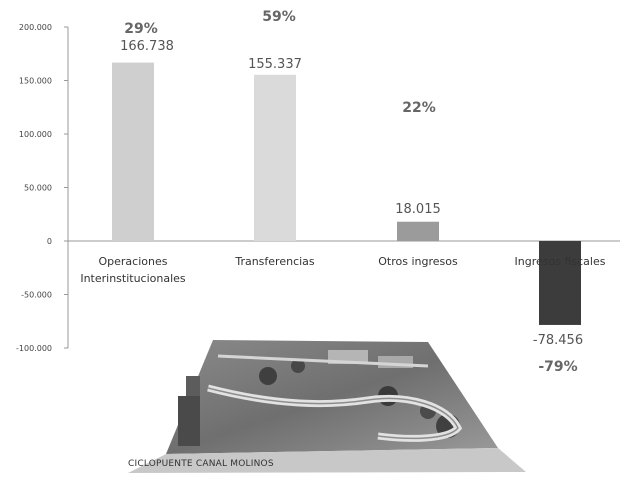  What do you see at coordinates (35, 27) in the screenshot?
I see `y-tick-label: 200.000` at bounding box center [35, 27].